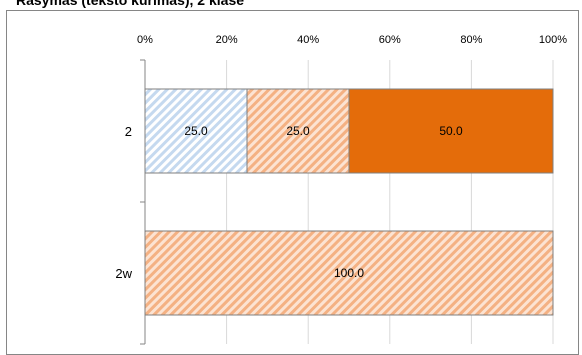 Image resolution: width=582 pixels, height=355 pixels. I want to click on x-tick-label: 40%, so click(308, 40).